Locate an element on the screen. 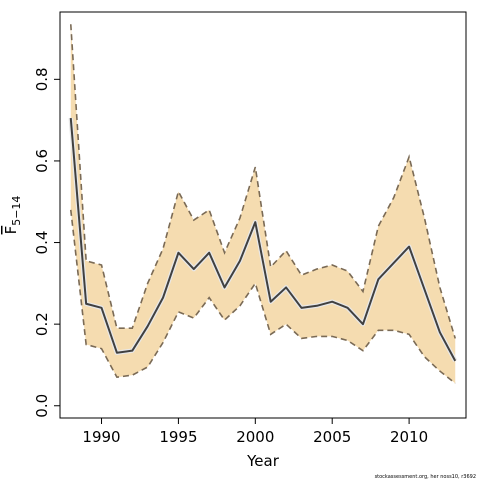  x-axis: 1990 1995 2000 2005 2010 is located at coordinates (255, 432).